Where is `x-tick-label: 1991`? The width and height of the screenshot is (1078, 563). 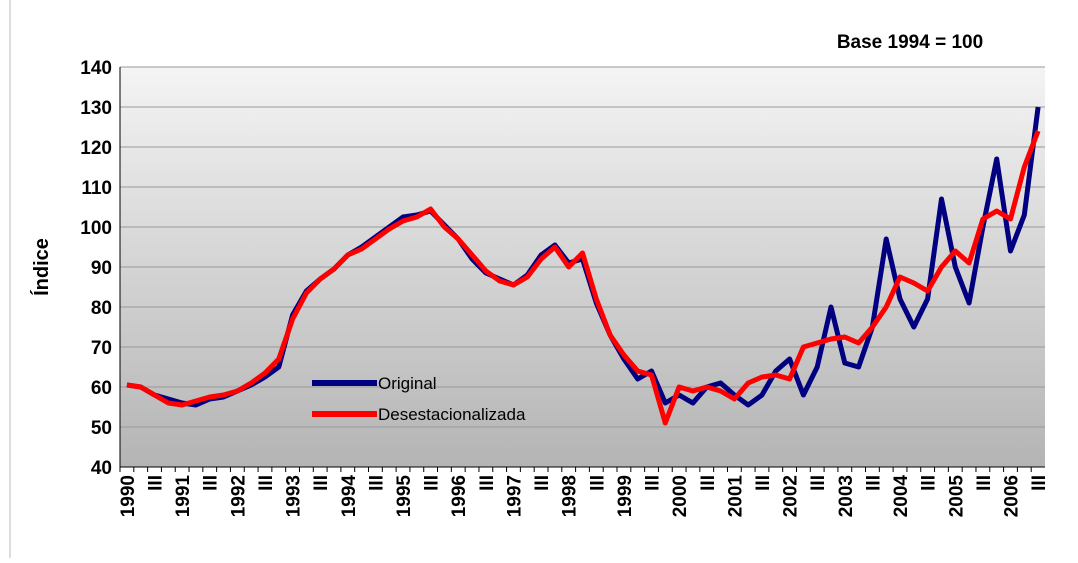 x-tick-label: 1991 is located at coordinates (183, 496).